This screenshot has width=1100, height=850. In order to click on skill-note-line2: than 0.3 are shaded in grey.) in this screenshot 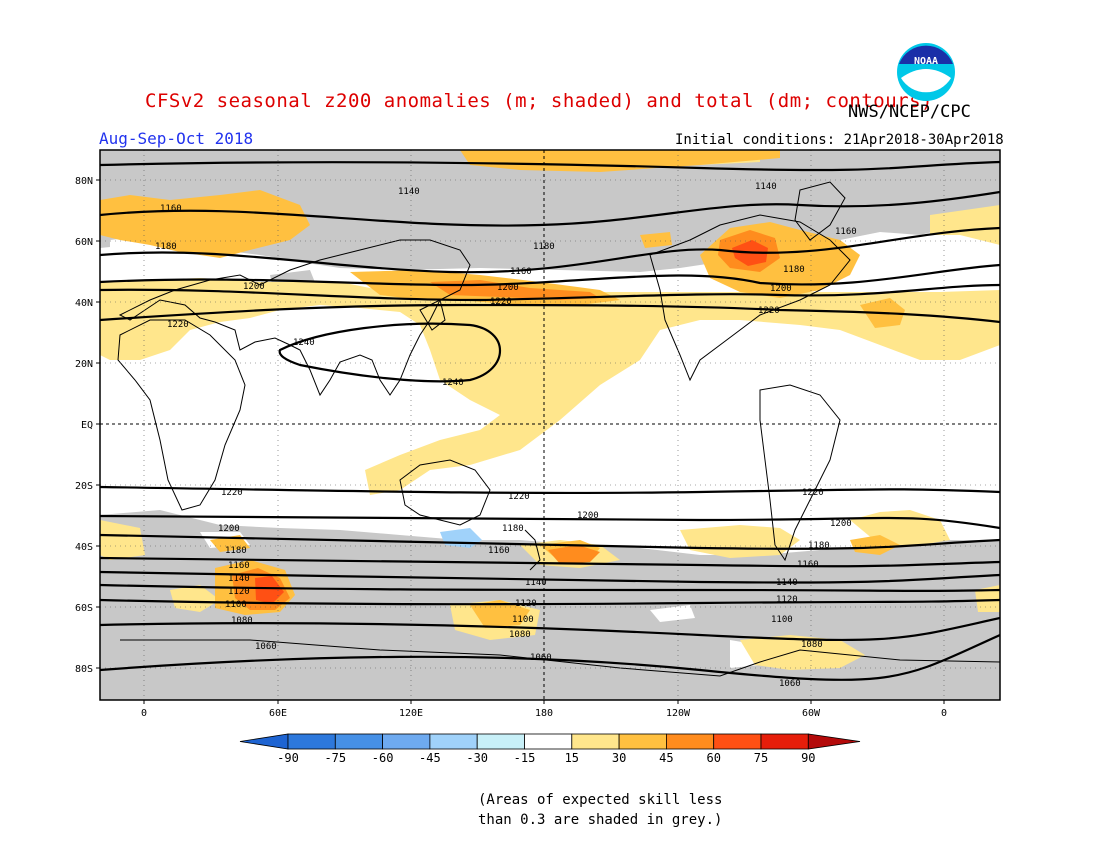, I will do `click(600, 820)`.